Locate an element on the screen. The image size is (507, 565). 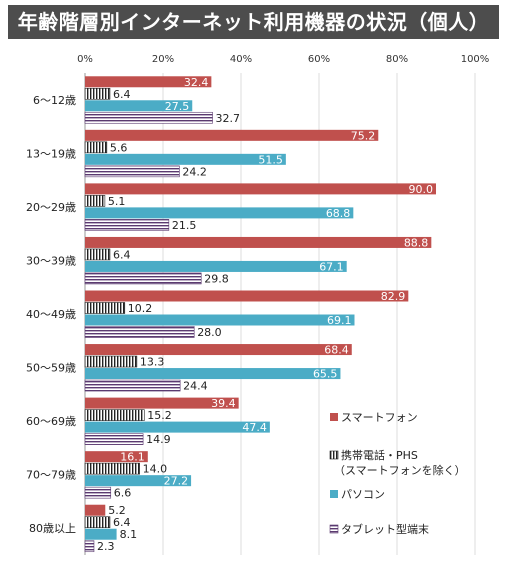
data-label: 6.6 is located at coordinates (122, 493).